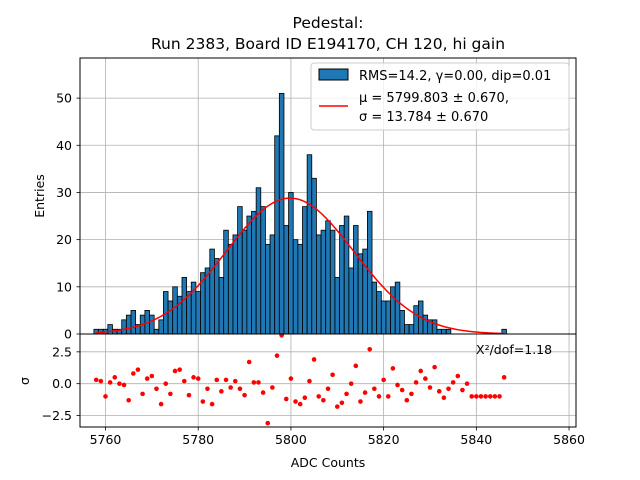 The height and width of the screenshot is (480, 640). I want to click on chart-title-line1: Pedestal:, so click(328, 23).